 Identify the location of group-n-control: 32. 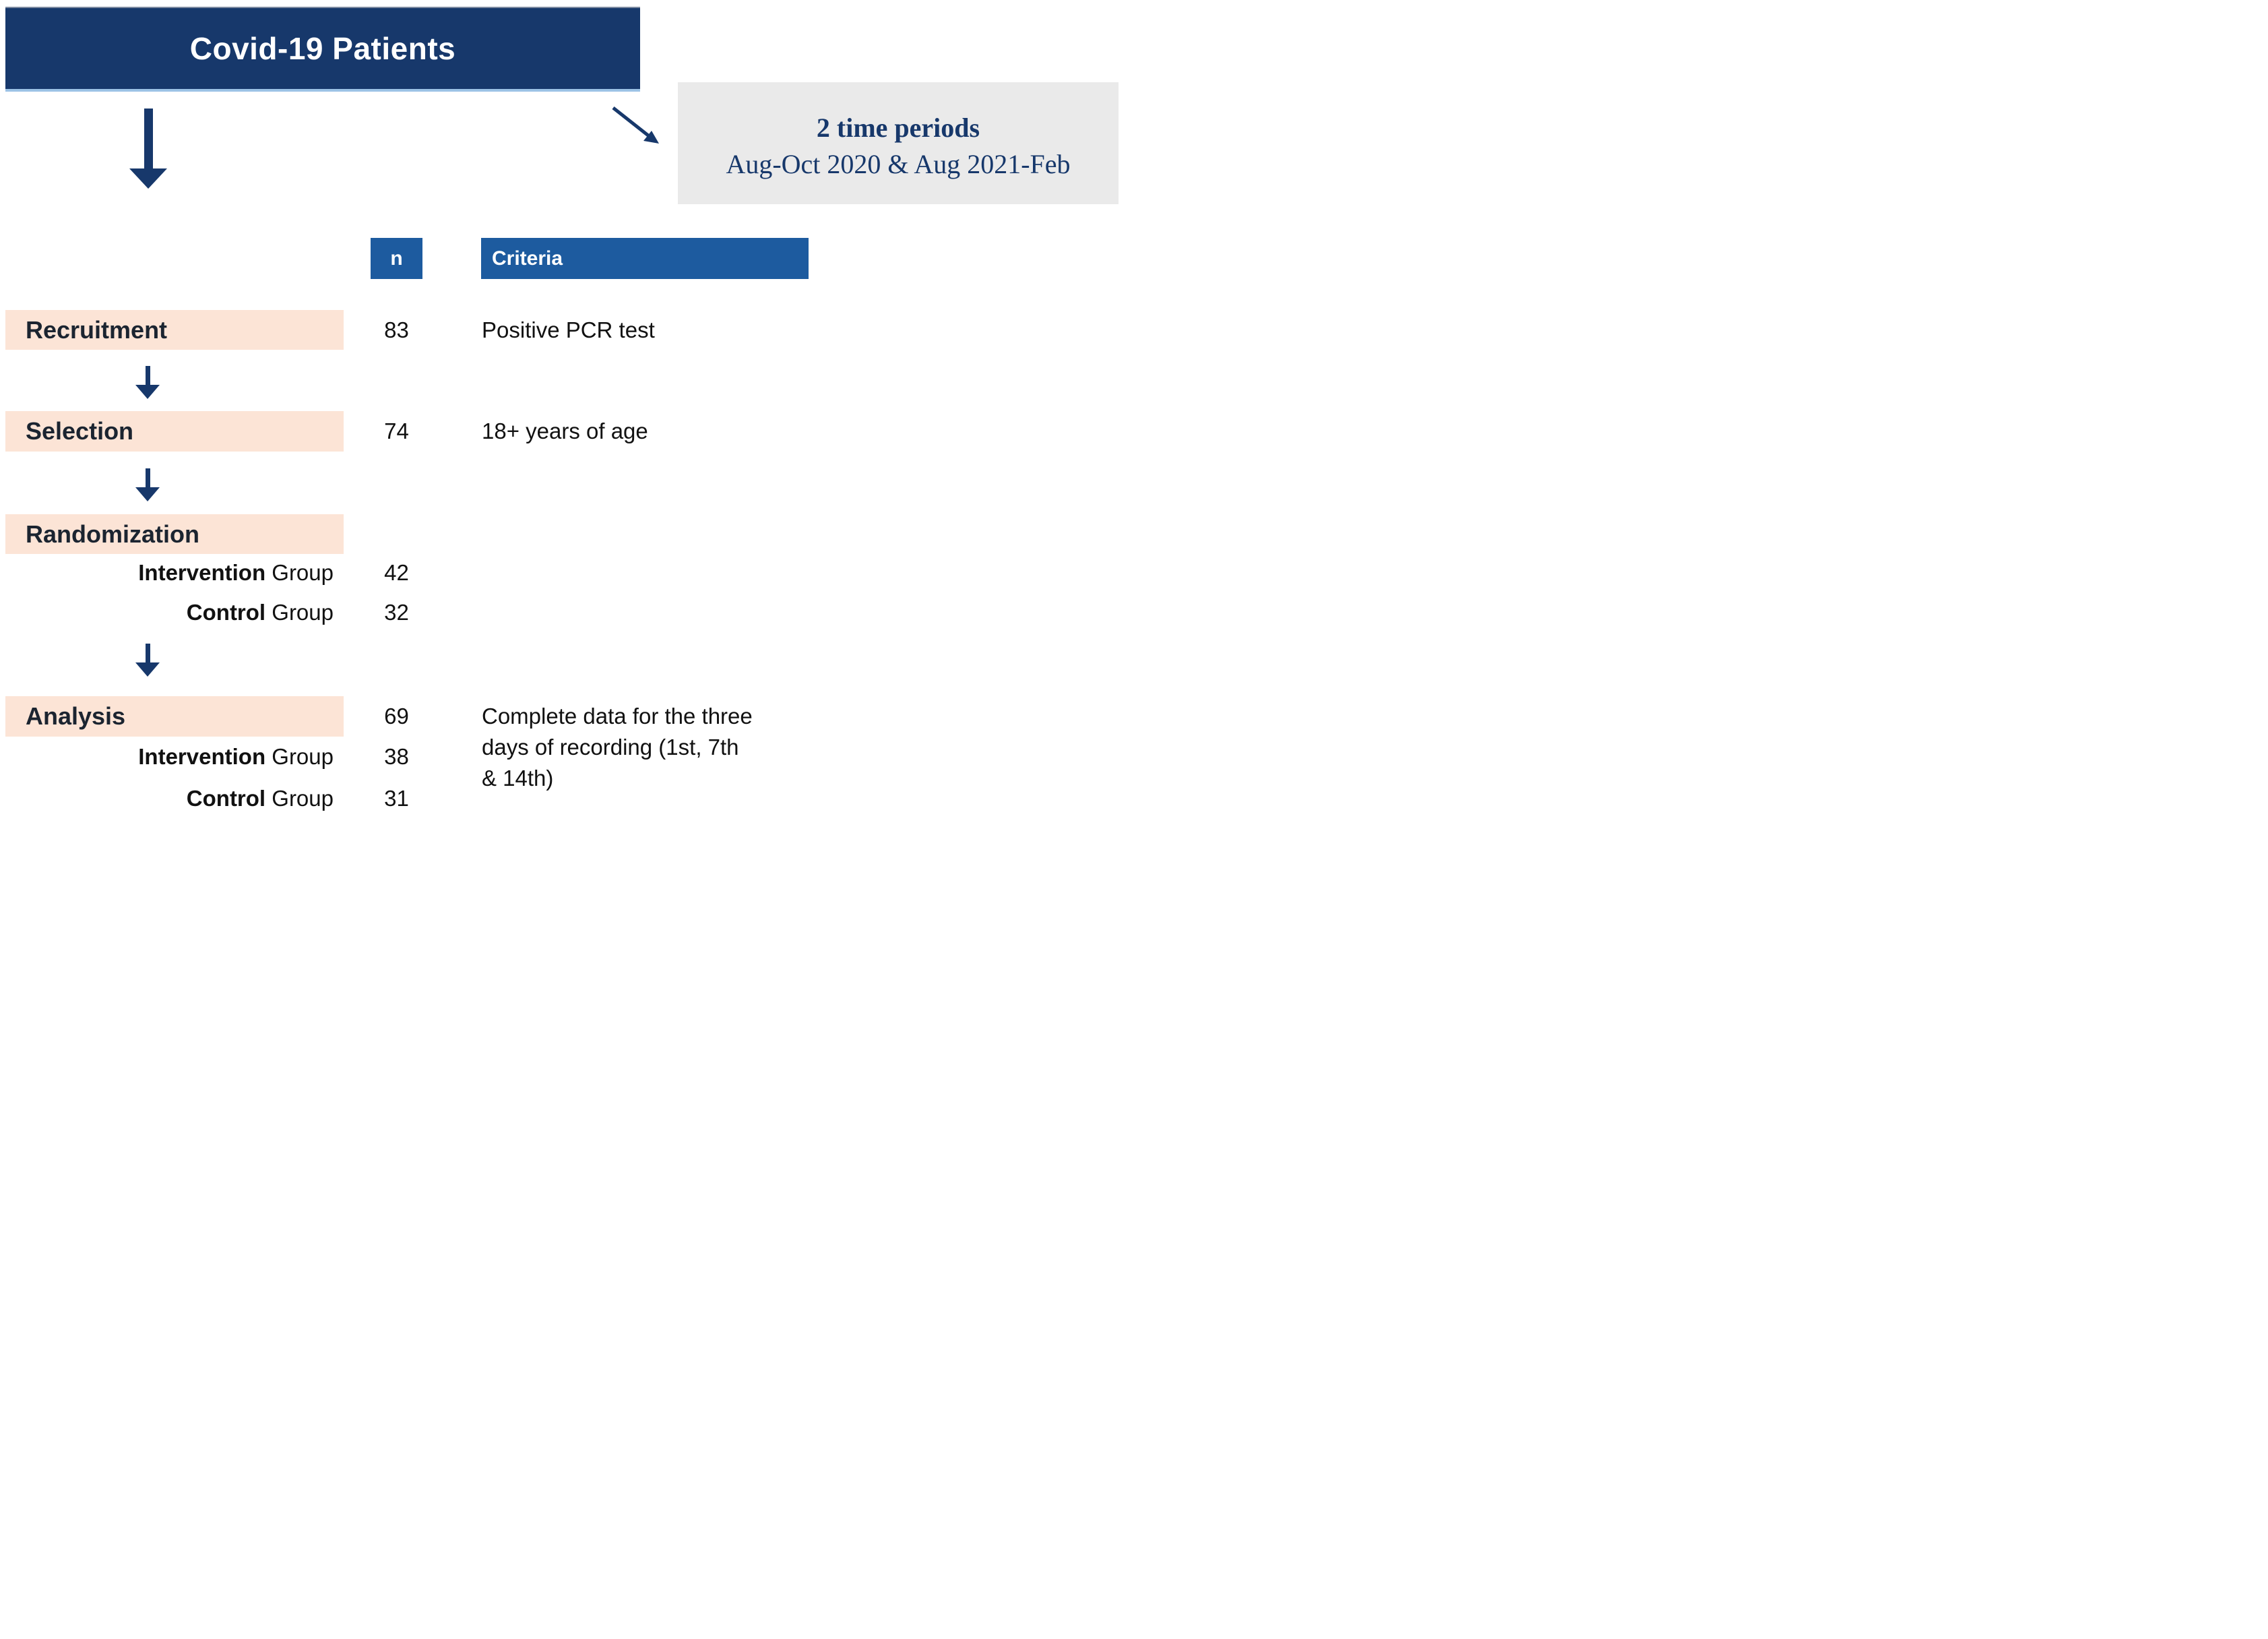
(397, 612).